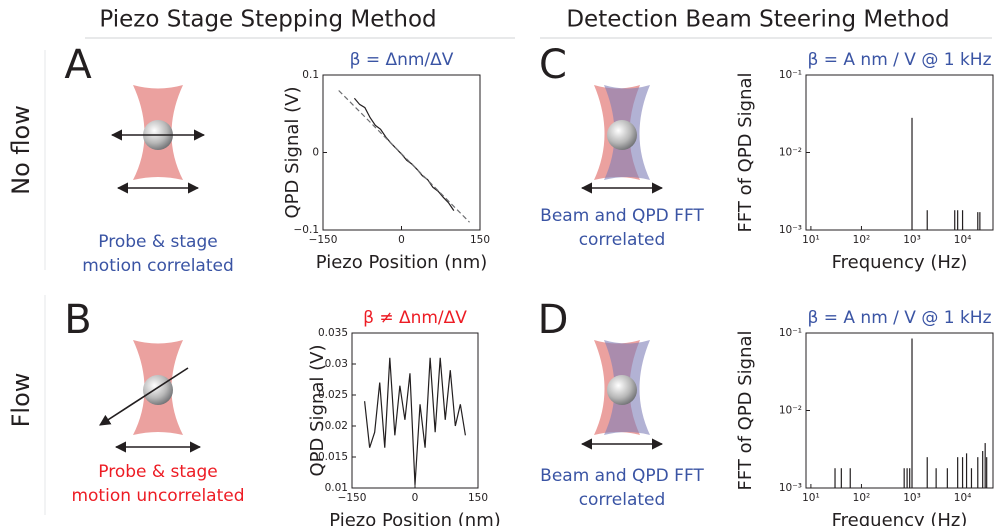 The width and height of the screenshot is (1000, 526). What do you see at coordinates (553, 320) in the screenshot?
I see `panel-letter: D` at bounding box center [553, 320].